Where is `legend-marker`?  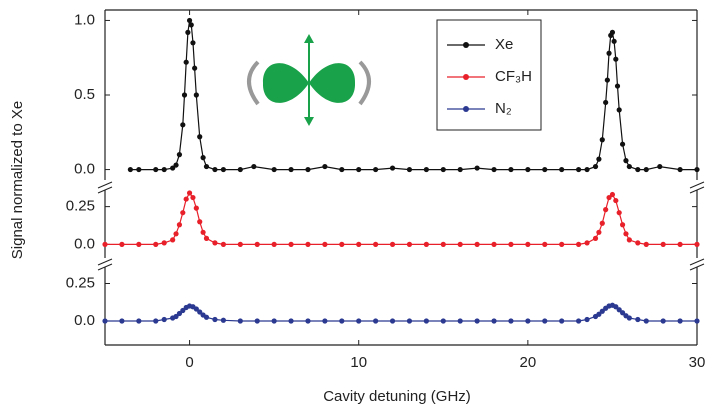 legend-marker is located at coordinates (466, 45).